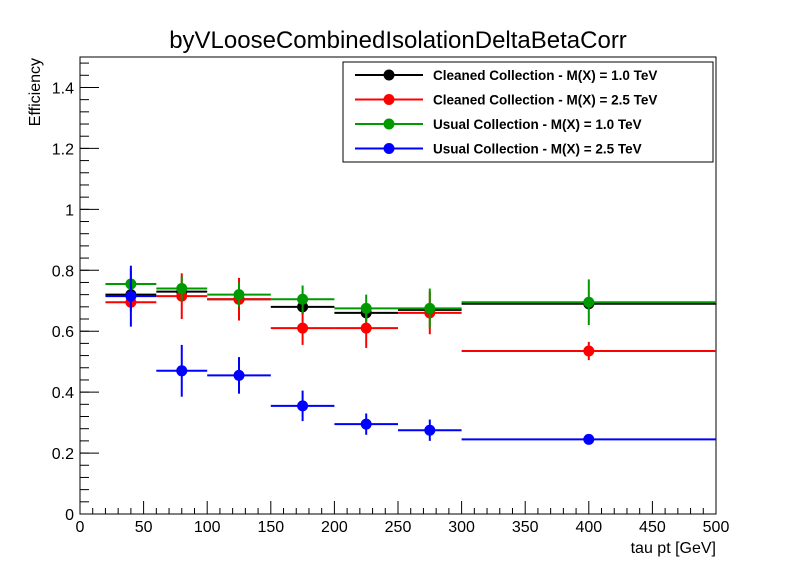  What do you see at coordinates (398, 40) in the screenshot?
I see `chart-title: byVLooseCombinedIsolationDeltaBetaCorr` at bounding box center [398, 40].